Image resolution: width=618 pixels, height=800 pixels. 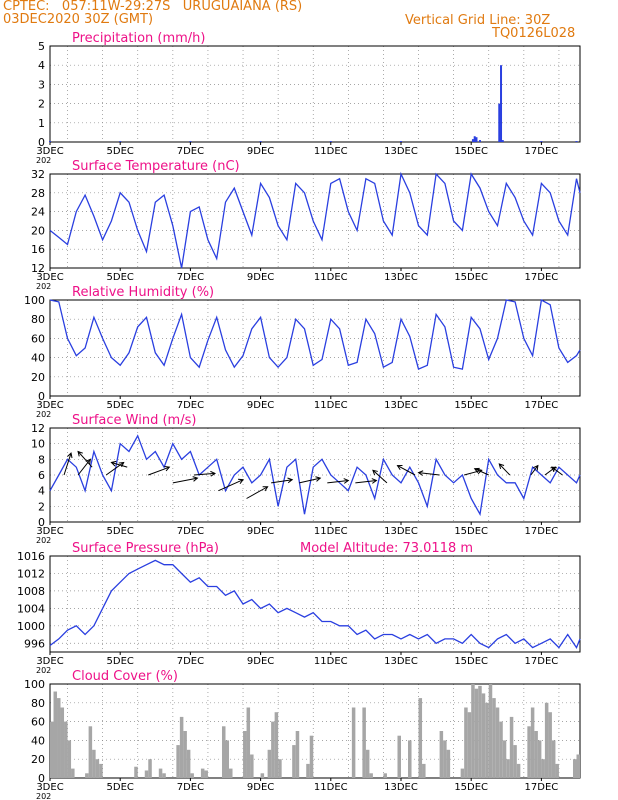 What do you see at coordinates (34, 643) in the screenshot?
I see `y-tick-label: 996` at bounding box center [34, 643].